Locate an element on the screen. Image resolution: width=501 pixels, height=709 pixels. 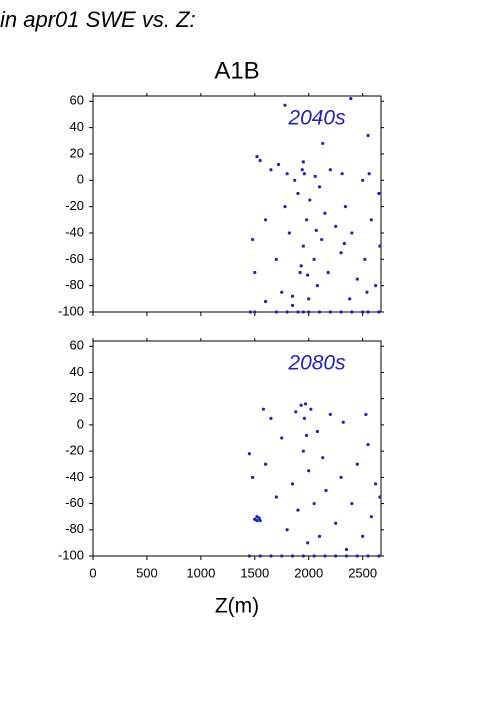
y-tick-label: 60 is located at coordinates (77, 345).